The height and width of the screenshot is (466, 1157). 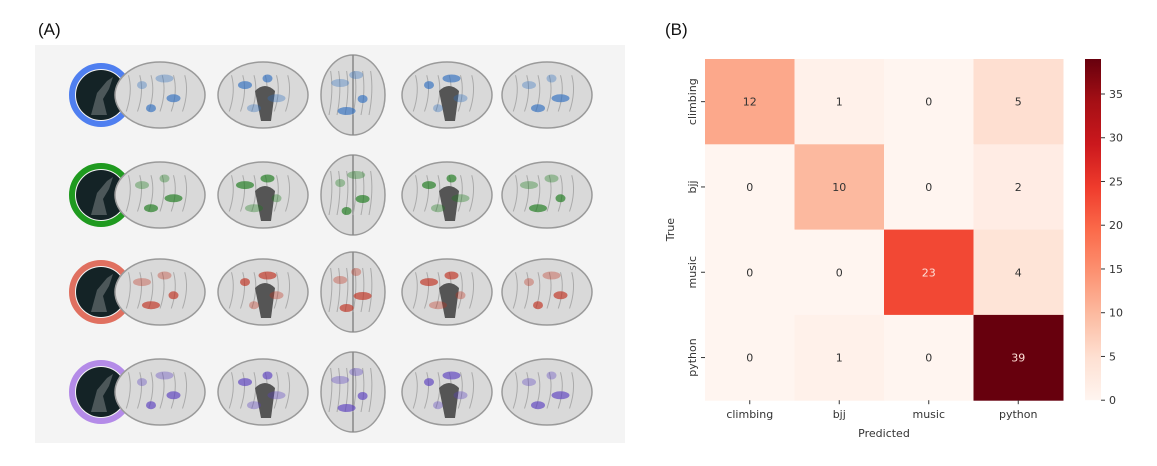 What do you see at coordinates (1116, 269) in the screenshot?
I see `colorbar-tick-label: 15` at bounding box center [1116, 269].